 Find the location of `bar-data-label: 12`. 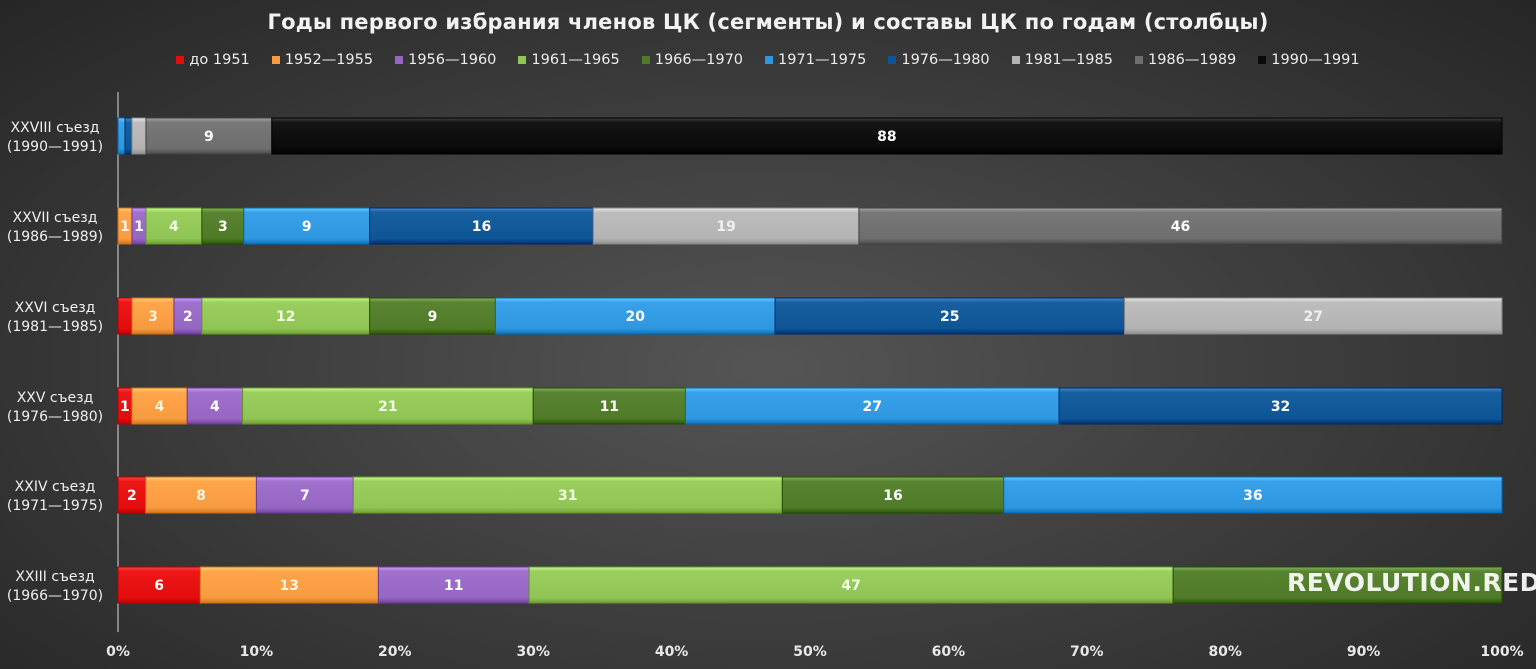

bar-data-label: 12 is located at coordinates (285, 317).